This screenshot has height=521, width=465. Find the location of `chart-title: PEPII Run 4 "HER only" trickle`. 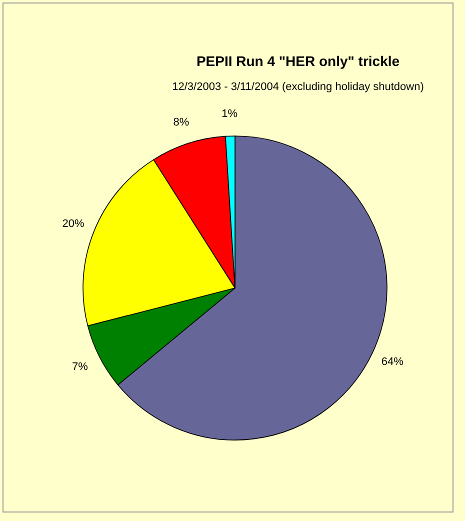

chart-title: PEPII Run 4 "HER only" trickle is located at coordinates (298, 61).